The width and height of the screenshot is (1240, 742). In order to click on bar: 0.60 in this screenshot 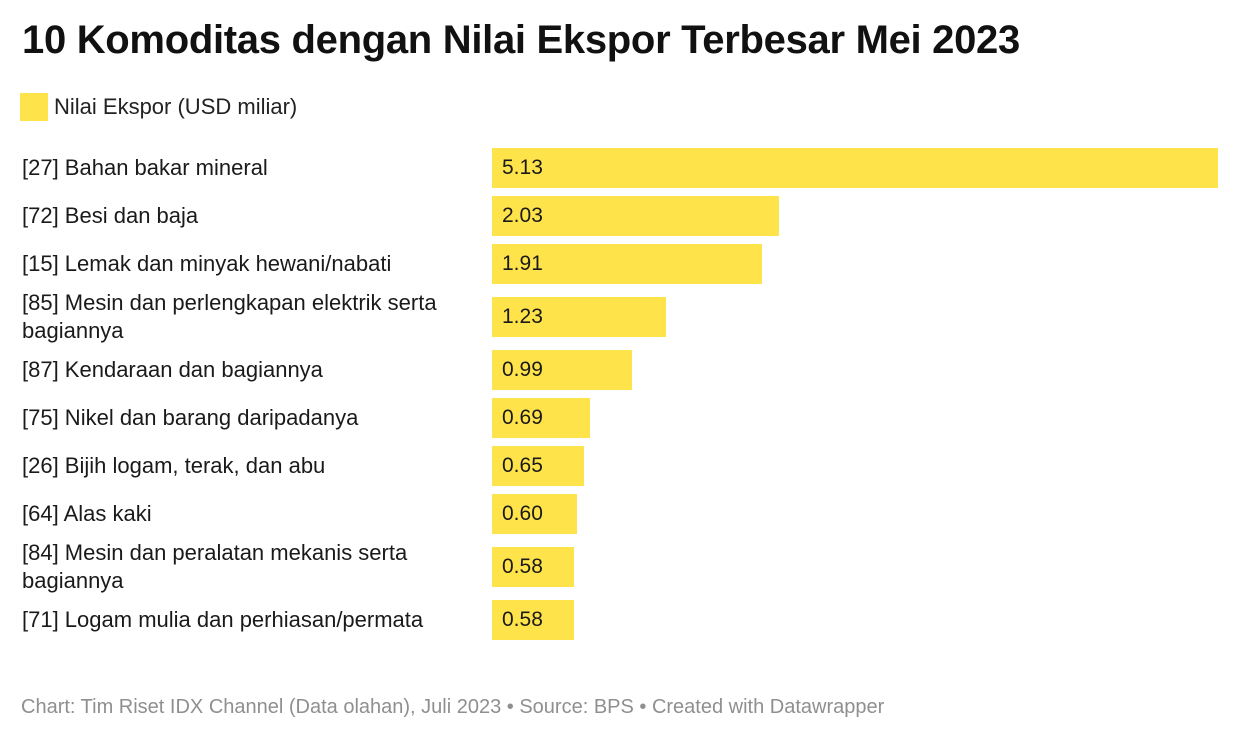, I will do `click(534, 514)`.